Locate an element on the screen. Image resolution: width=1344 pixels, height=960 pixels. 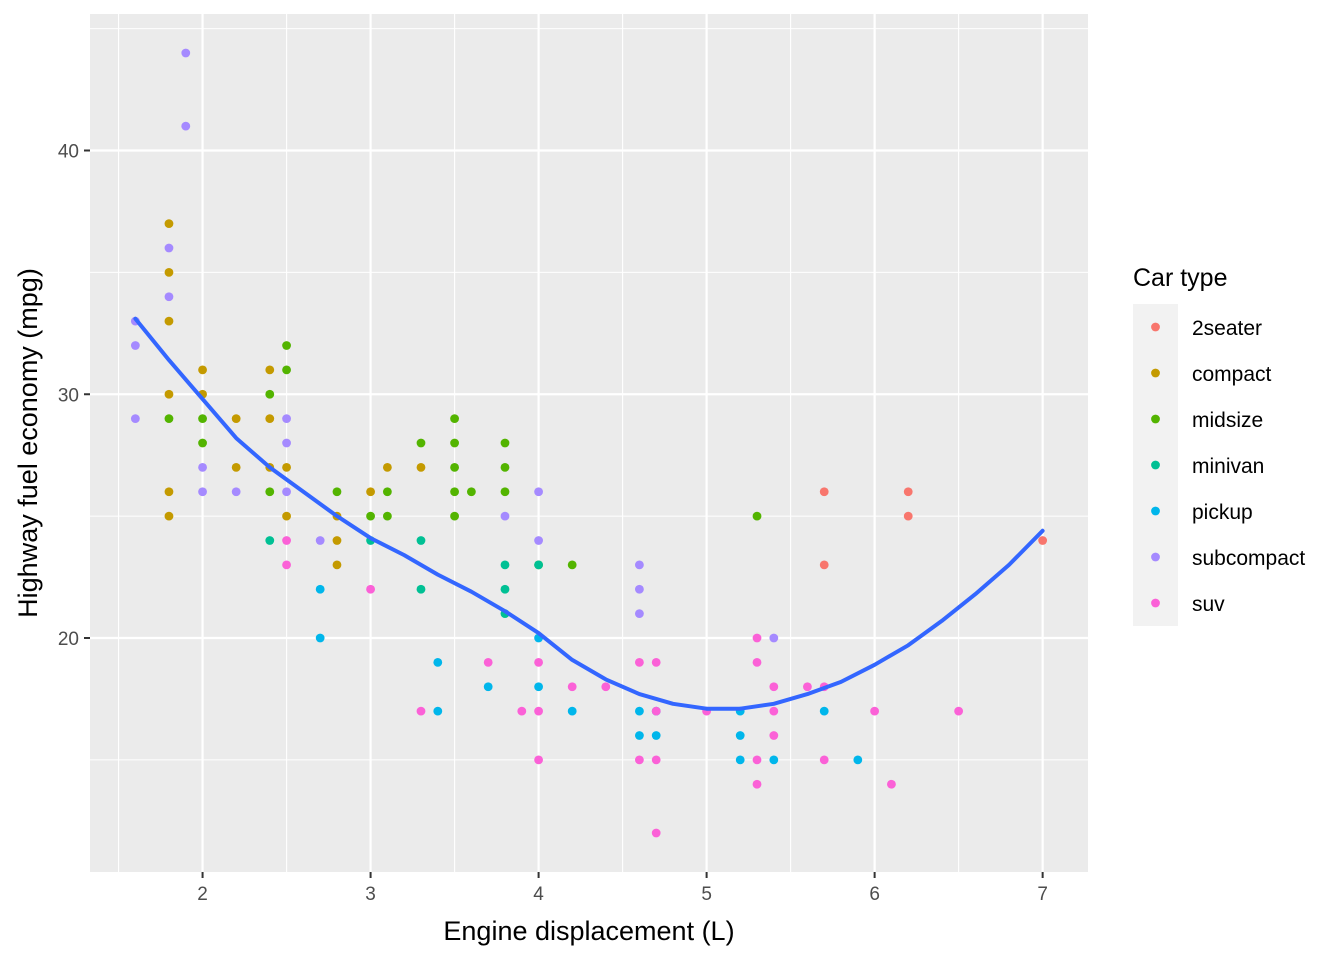
x-tick-label: 4 is located at coordinates (538, 894).